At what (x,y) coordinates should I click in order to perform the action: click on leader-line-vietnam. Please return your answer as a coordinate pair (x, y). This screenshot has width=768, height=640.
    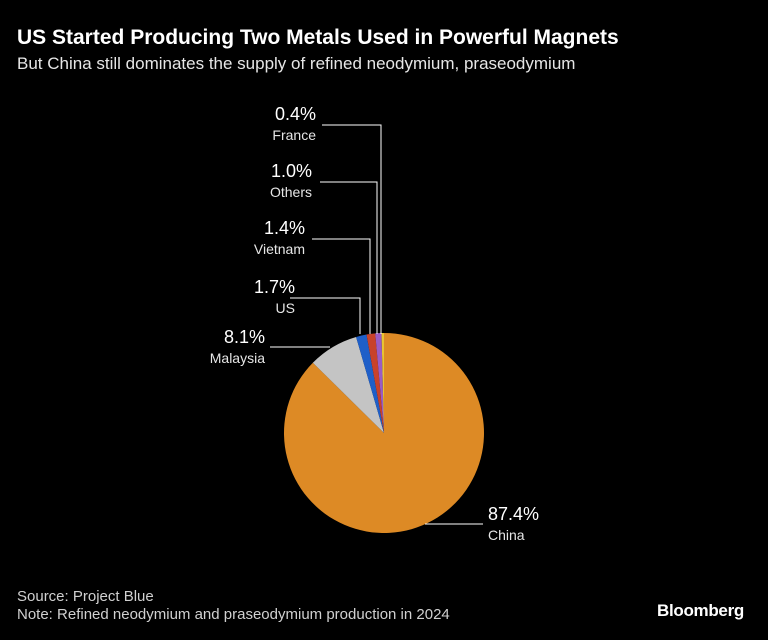
    Looking at the image, I should click on (341, 286).